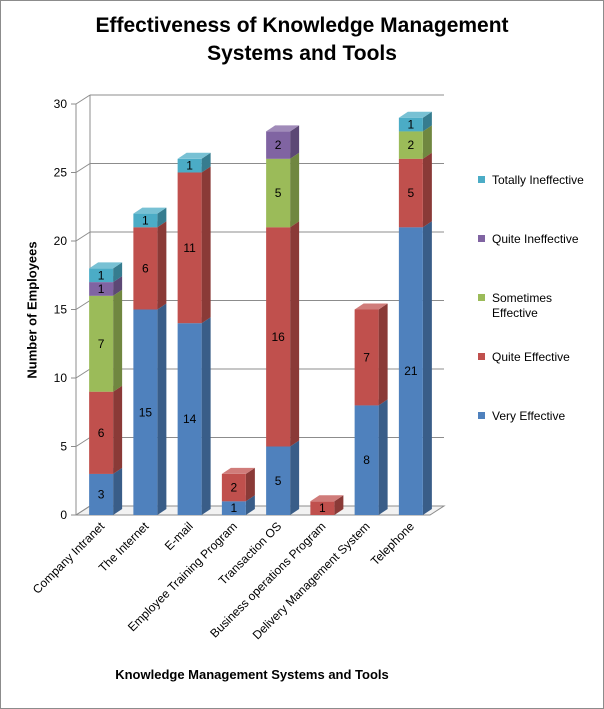  What do you see at coordinates (283, 128) in the screenshot?
I see `bar-top-quite-ineffective` at bounding box center [283, 128].